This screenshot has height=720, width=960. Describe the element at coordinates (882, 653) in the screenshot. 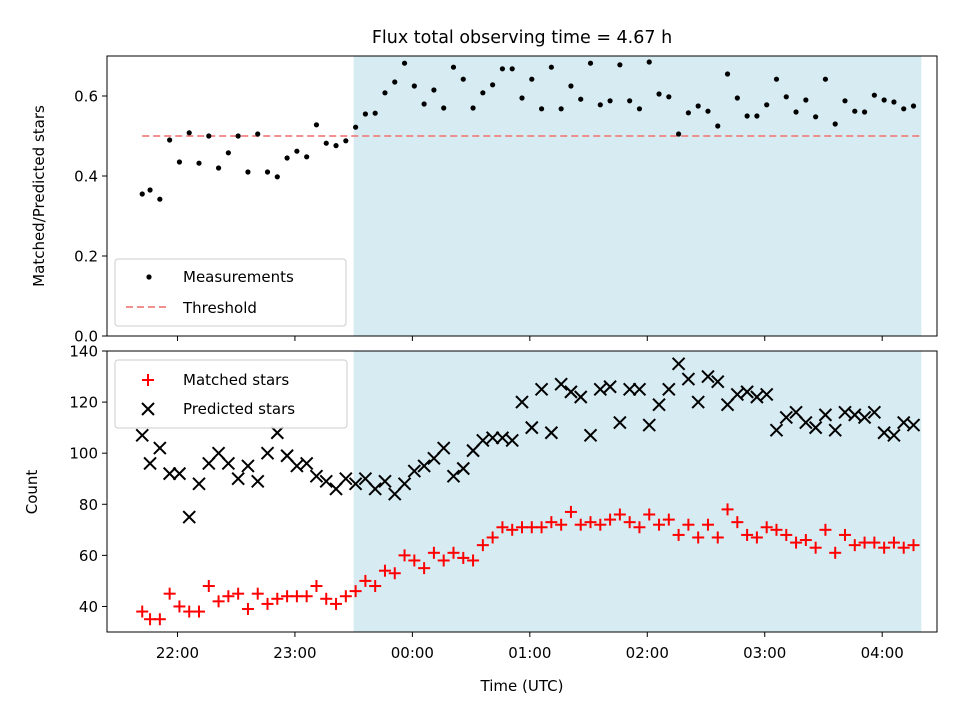

I see `x-tick-label: 04:00` at that location.